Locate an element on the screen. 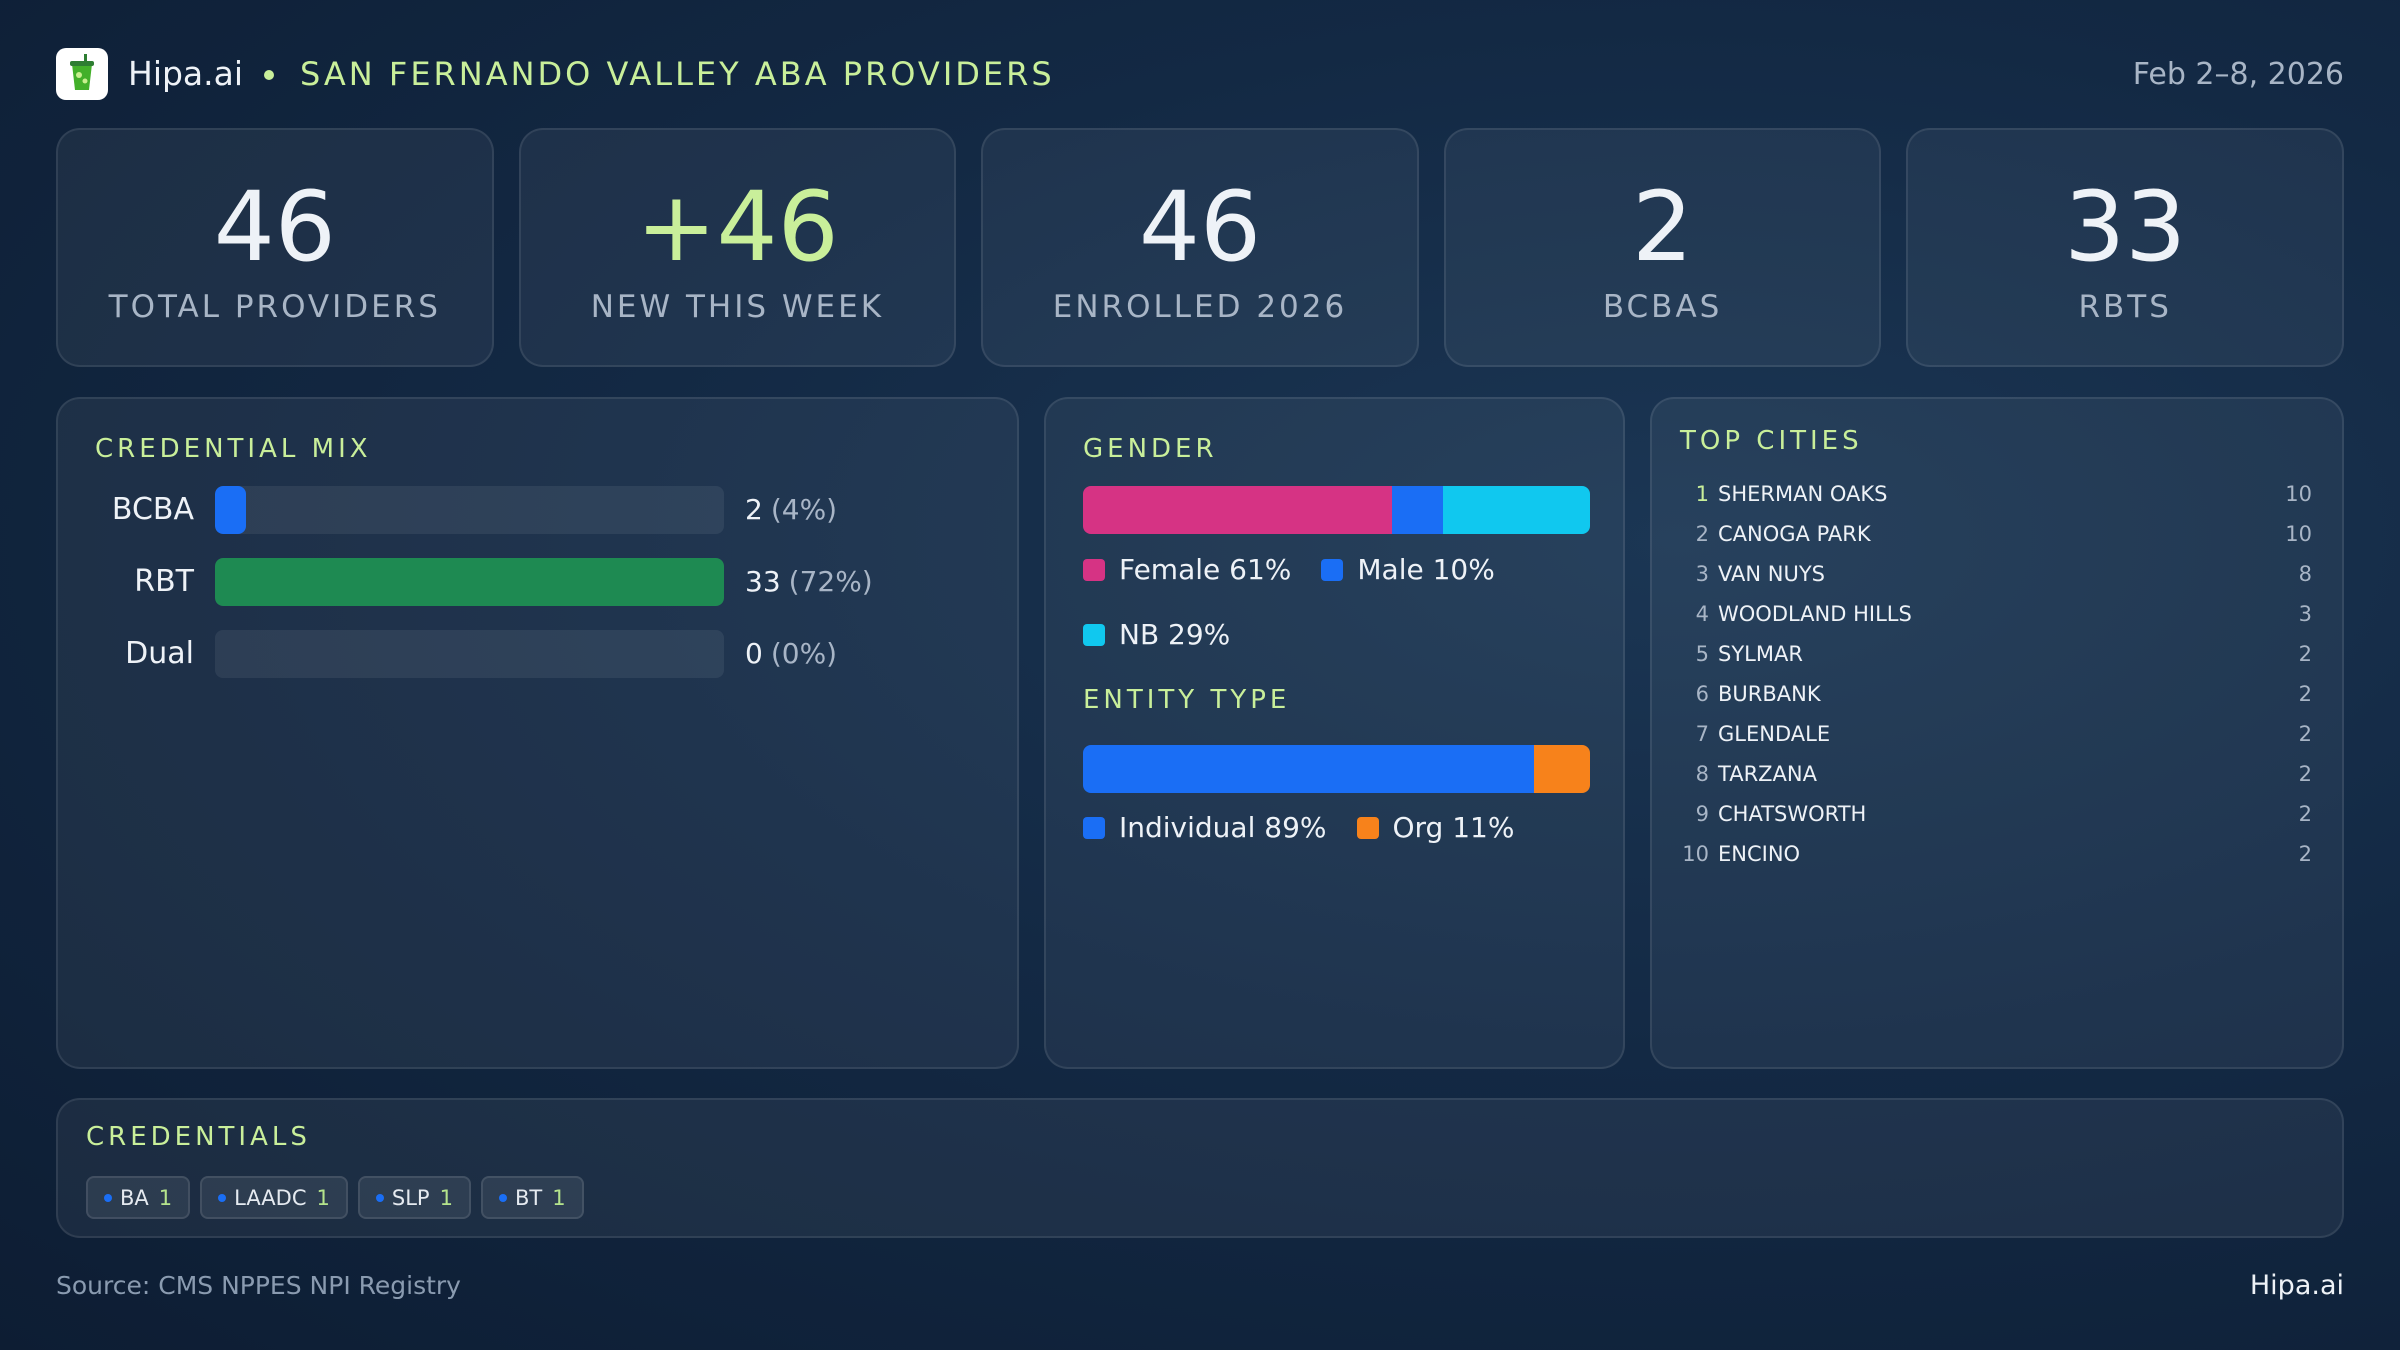  row-label: RBT is located at coordinates (164, 581).